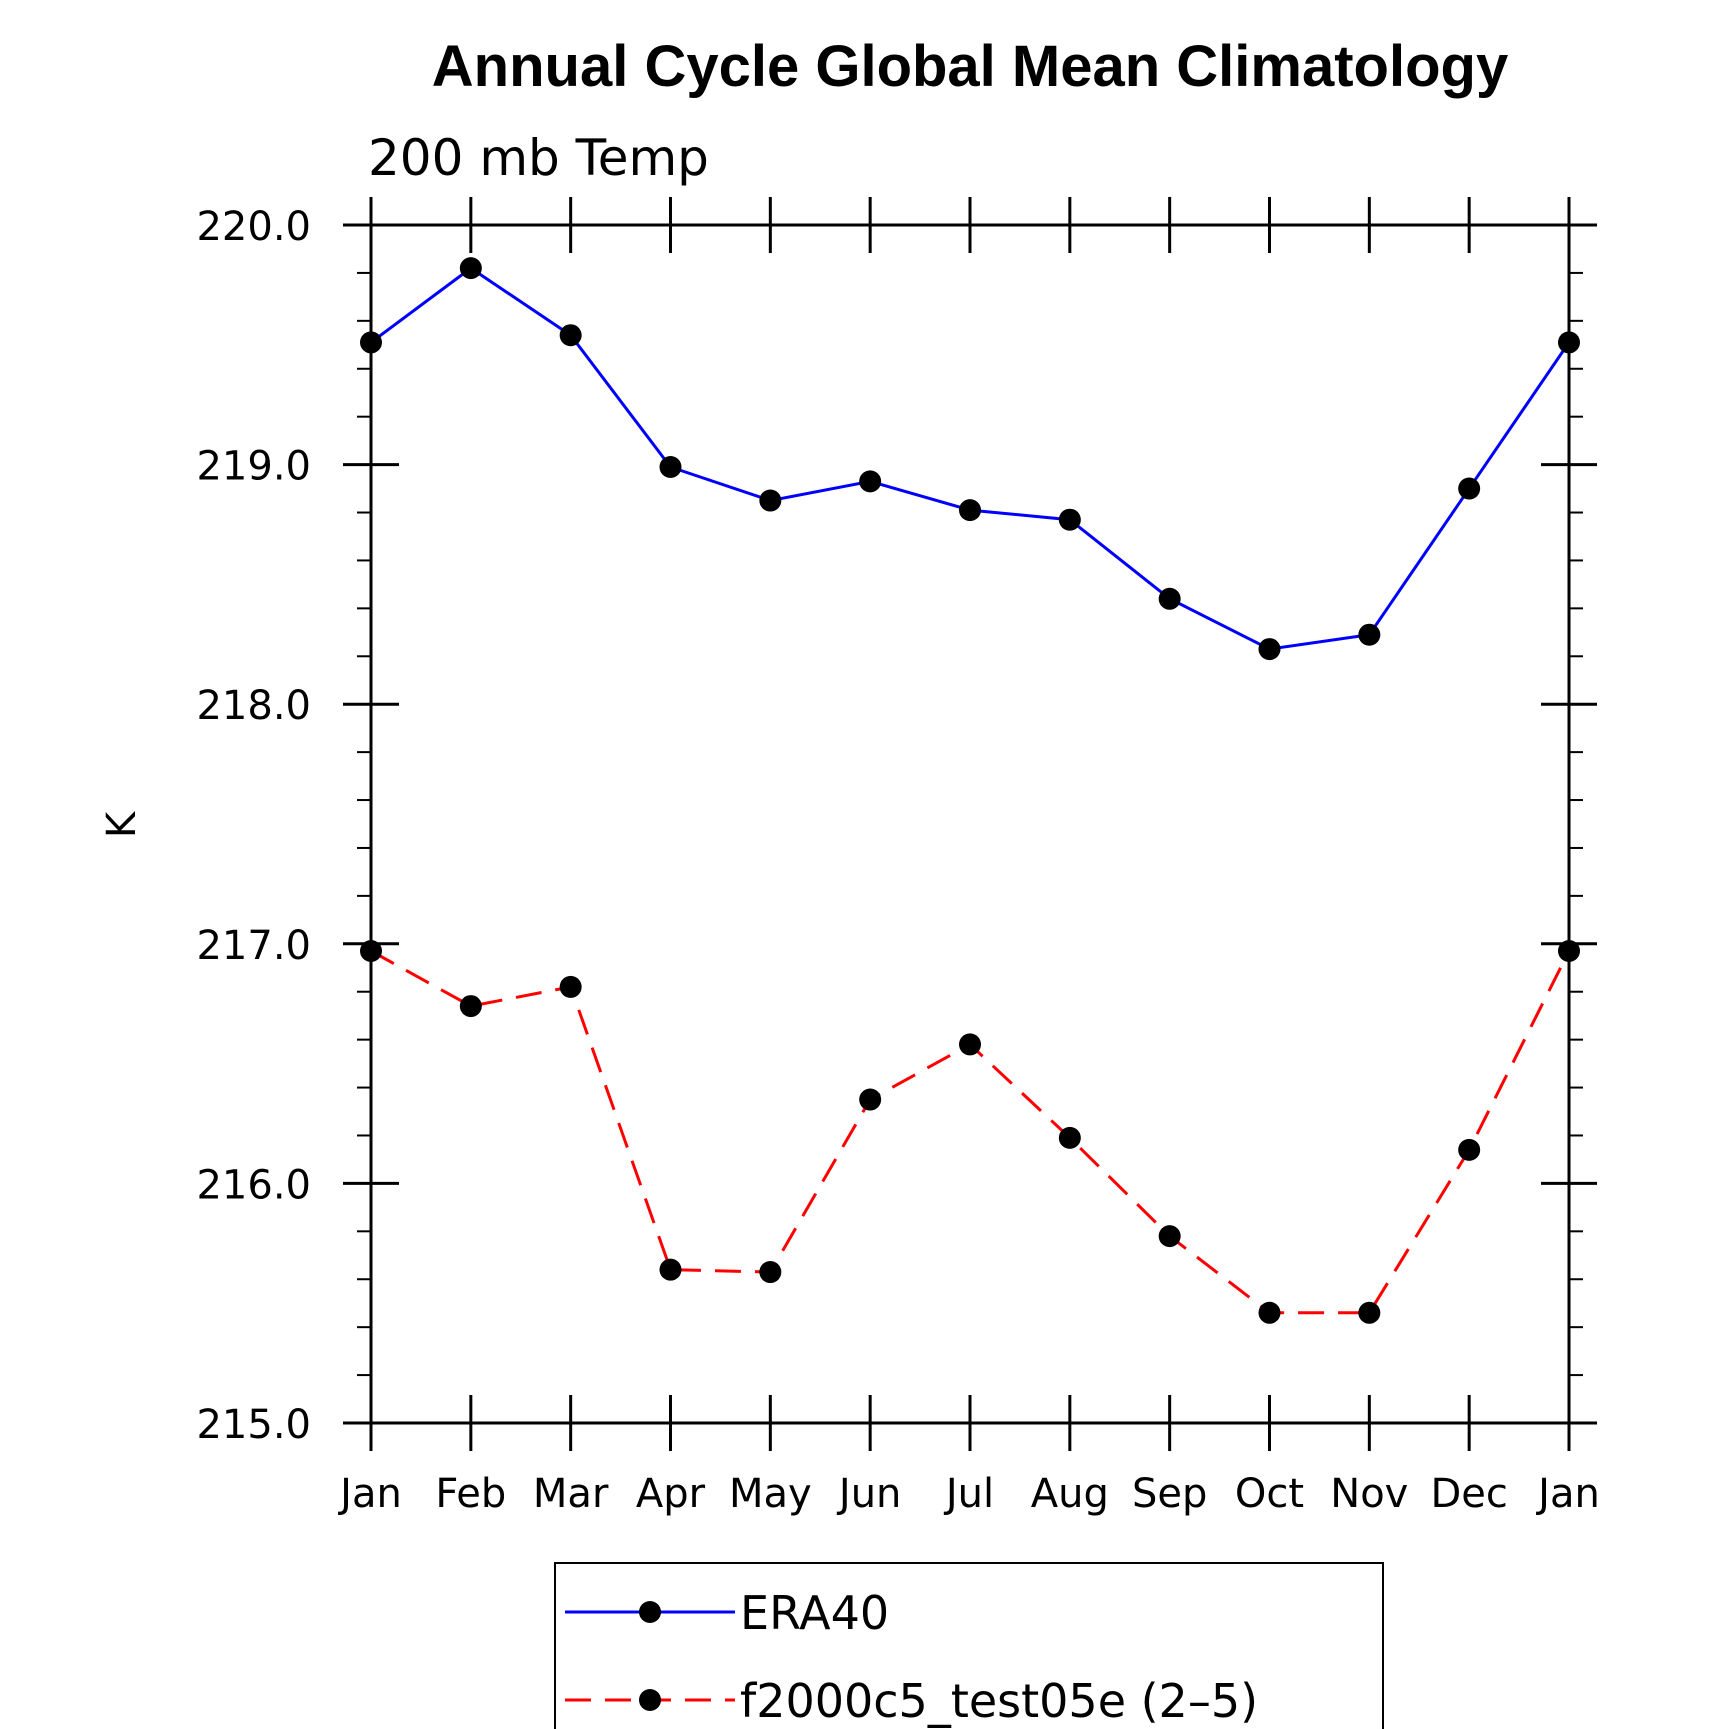 The image size is (1710, 1729). What do you see at coordinates (869, 1494) in the screenshot?
I see `x-tick-label: Jun` at bounding box center [869, 1494].